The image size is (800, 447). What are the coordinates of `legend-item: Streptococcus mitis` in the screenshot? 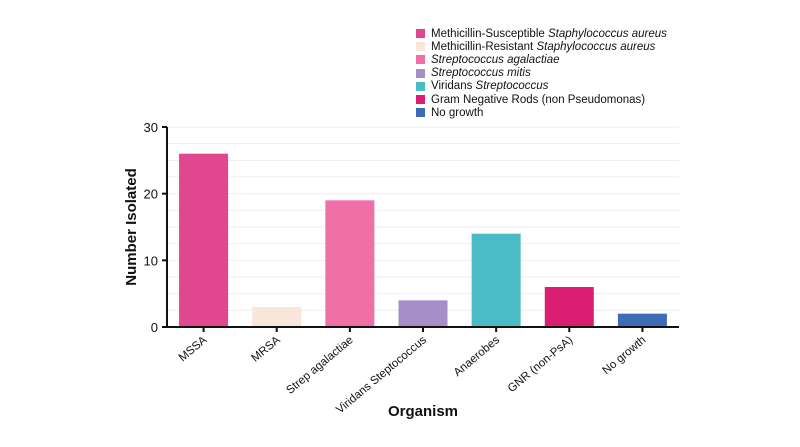 It's located at (541, 73).